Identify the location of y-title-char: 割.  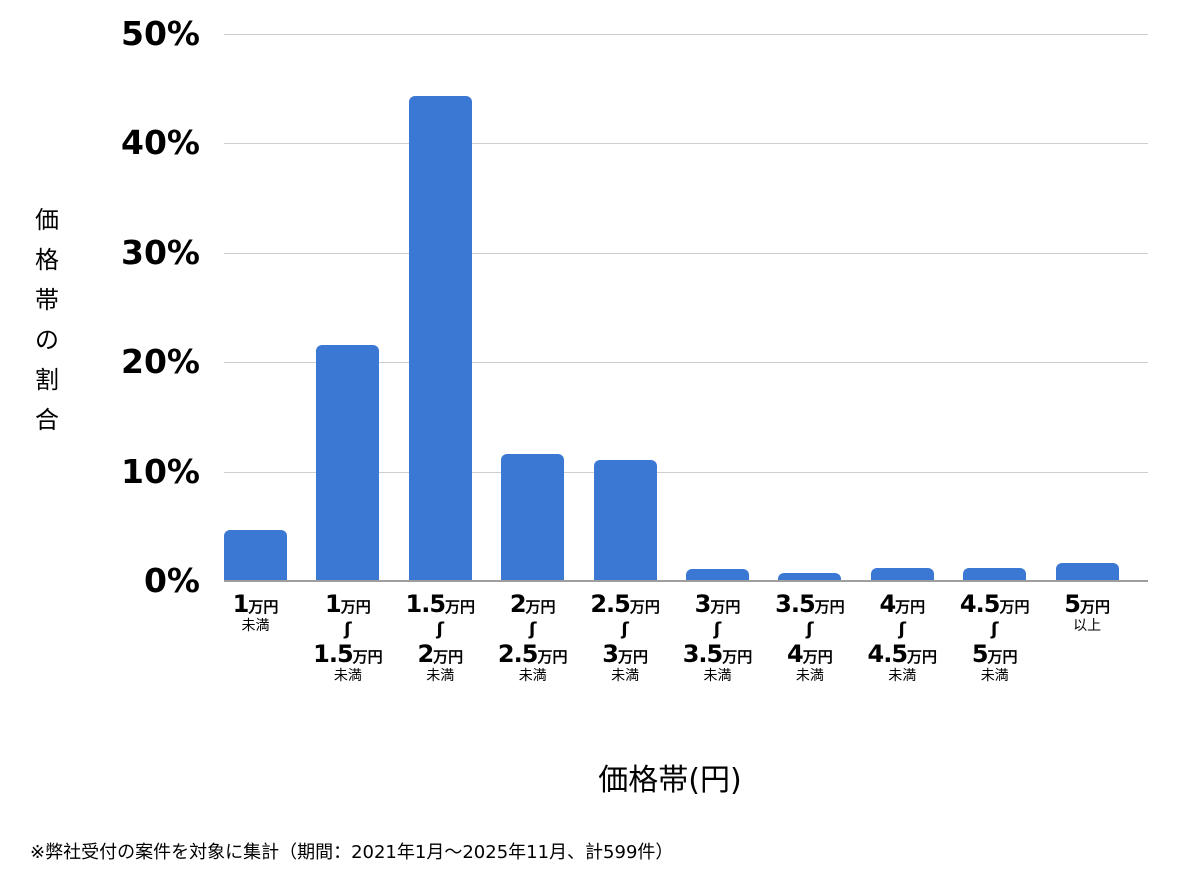
(47, 380).